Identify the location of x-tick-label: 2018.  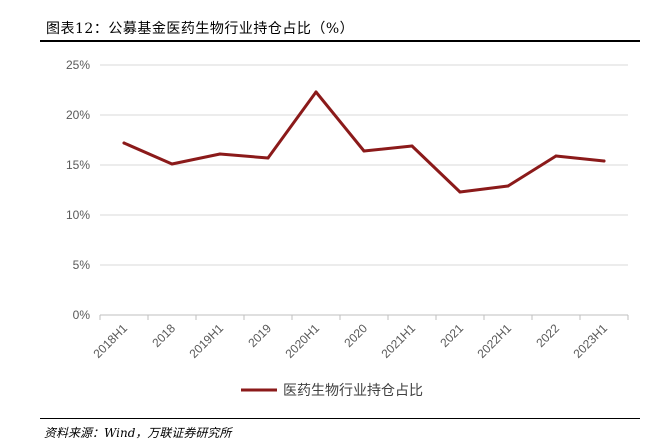
(163, 335).